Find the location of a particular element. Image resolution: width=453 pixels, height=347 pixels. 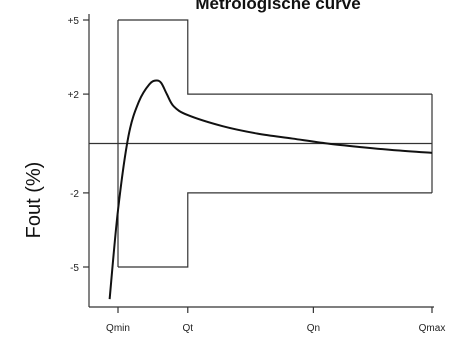

y-tick-label: -2 is located at coordinates (74, 194).